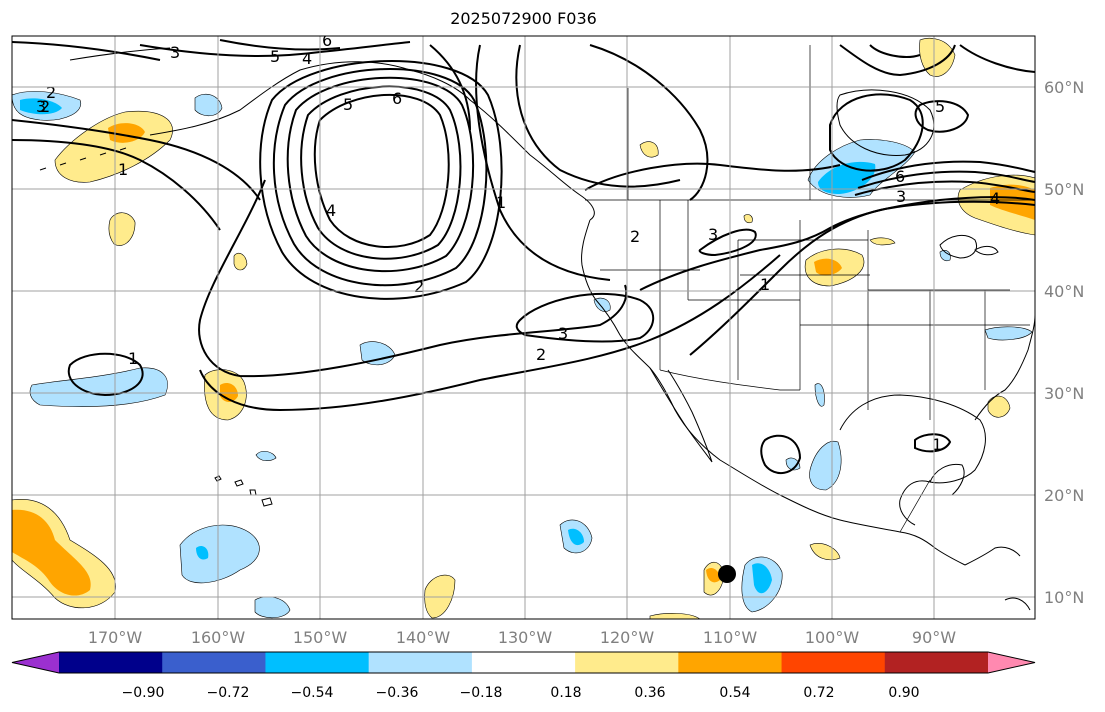 Image resolution: width=1105 pixels, height=712 pixels. What do you see at coordinates (832, 637) in the screenshot?
I see `lon-label: 100°W` at bounding box center [832, 637].